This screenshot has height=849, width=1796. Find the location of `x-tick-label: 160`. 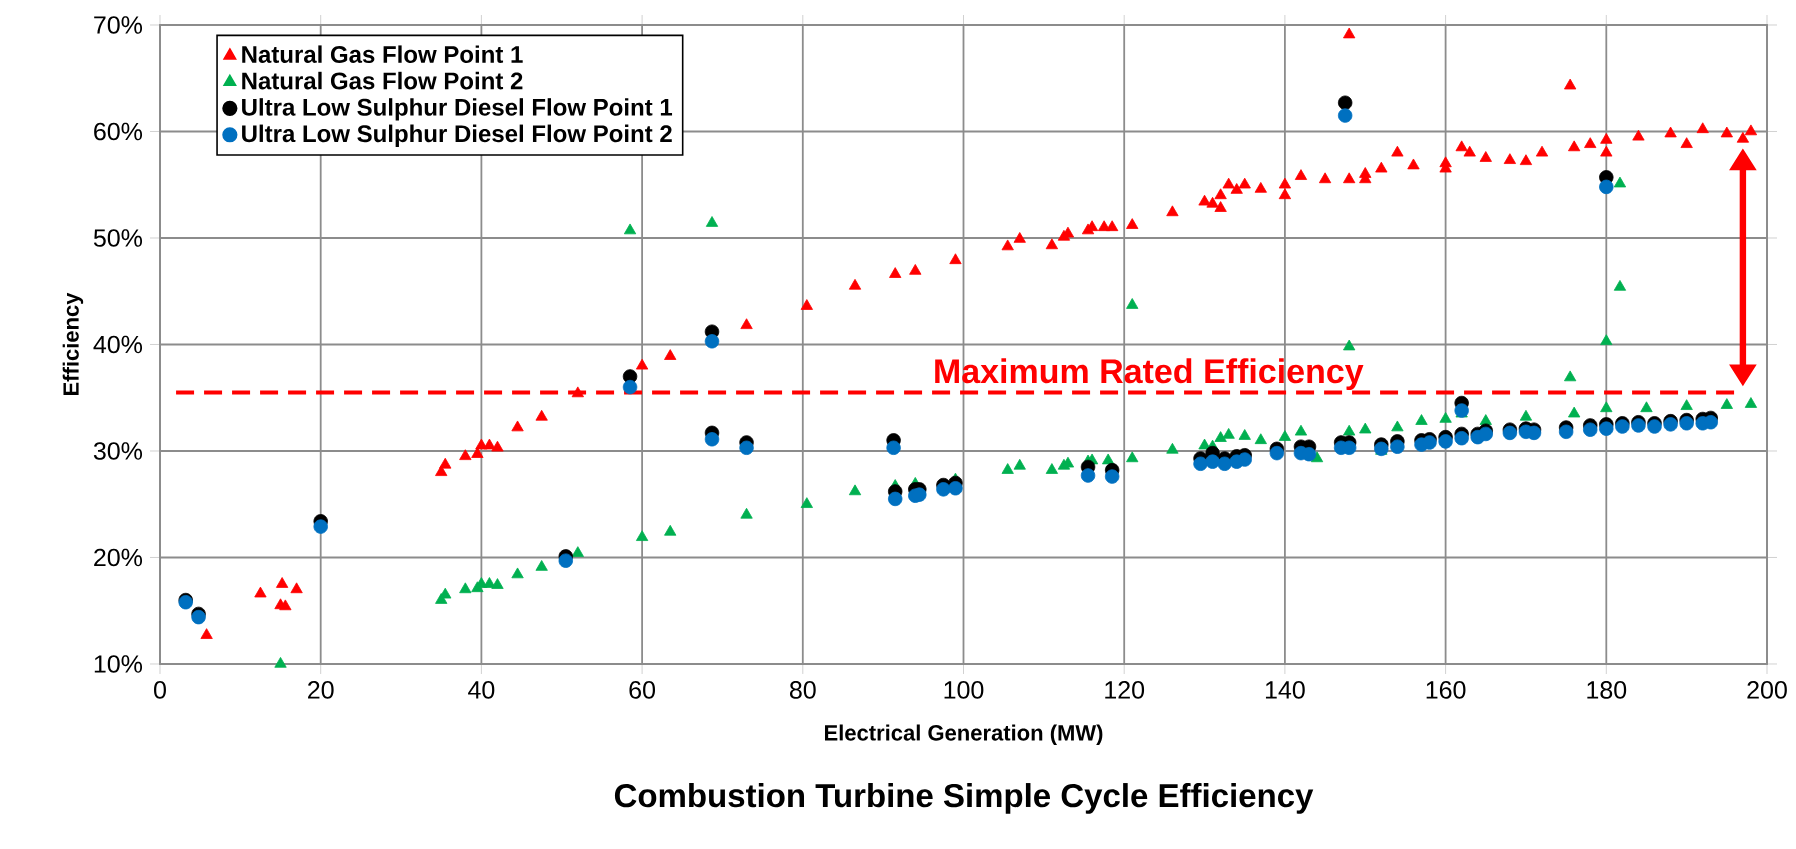

x-tick-label: 160 is located at coordinates (1446, 690).